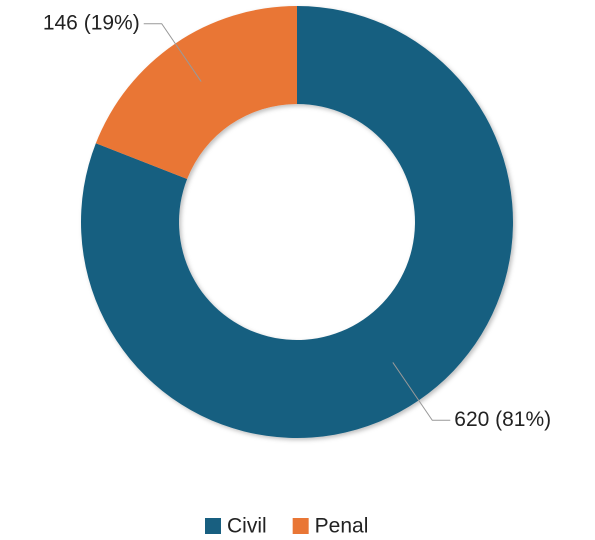 This screenshot has width=595, height=540. Describe the element at coordinates (91, 22) in the screenshot. I see `data-label: 146 (19%)` at that location.